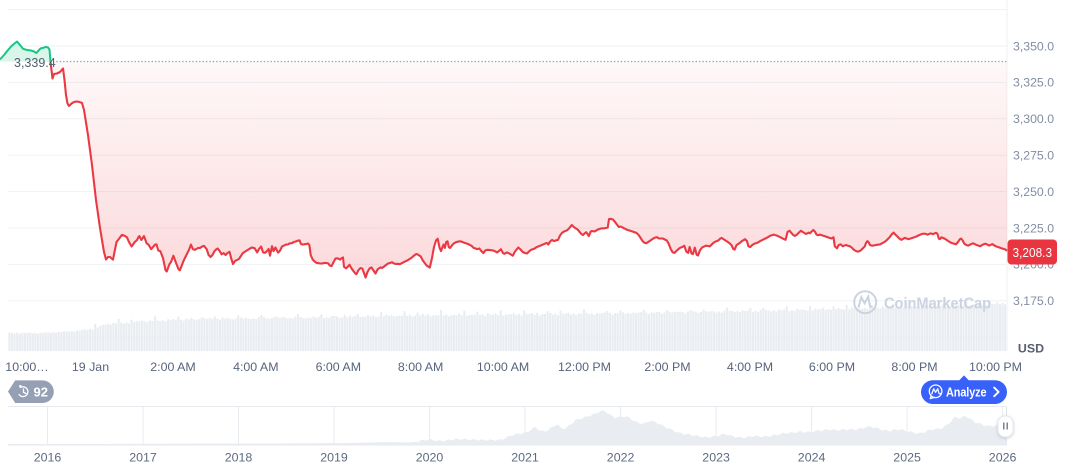 Image resolution: width=1072 pixels, height=475 pixels. Describe the element at coordinates (525, 458) in the screenshot. I see `svg-text: 2021` at that location.